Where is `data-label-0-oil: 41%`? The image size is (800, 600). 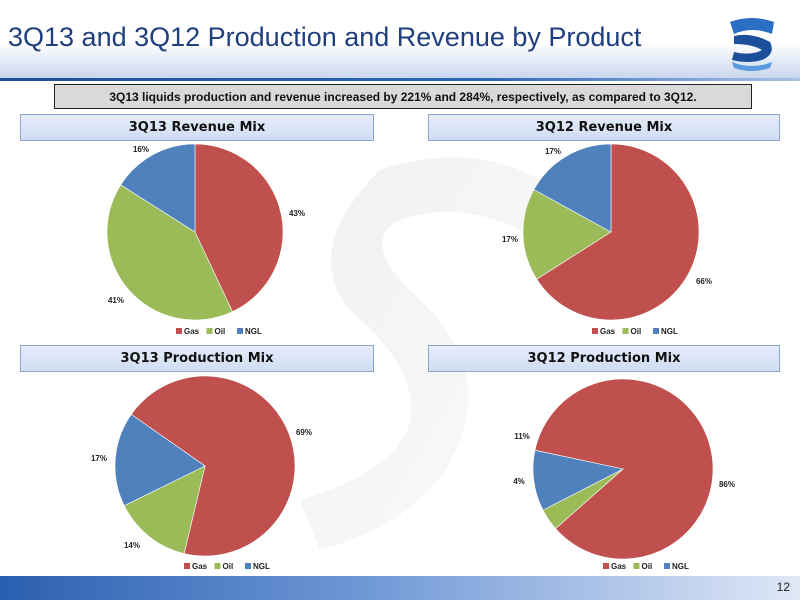 data-label-0-oil: 41% is located at coordinates (116, 300).